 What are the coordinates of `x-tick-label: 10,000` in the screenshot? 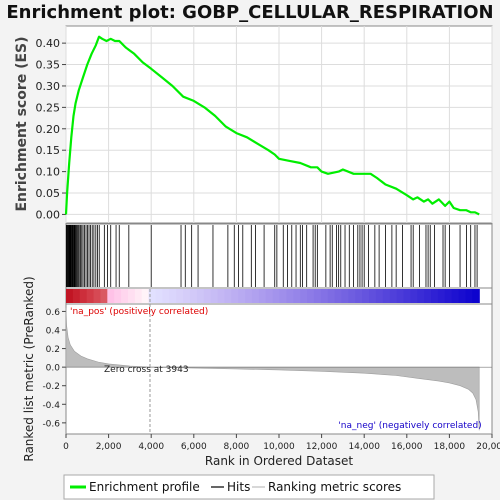 It's located at (279, 447).